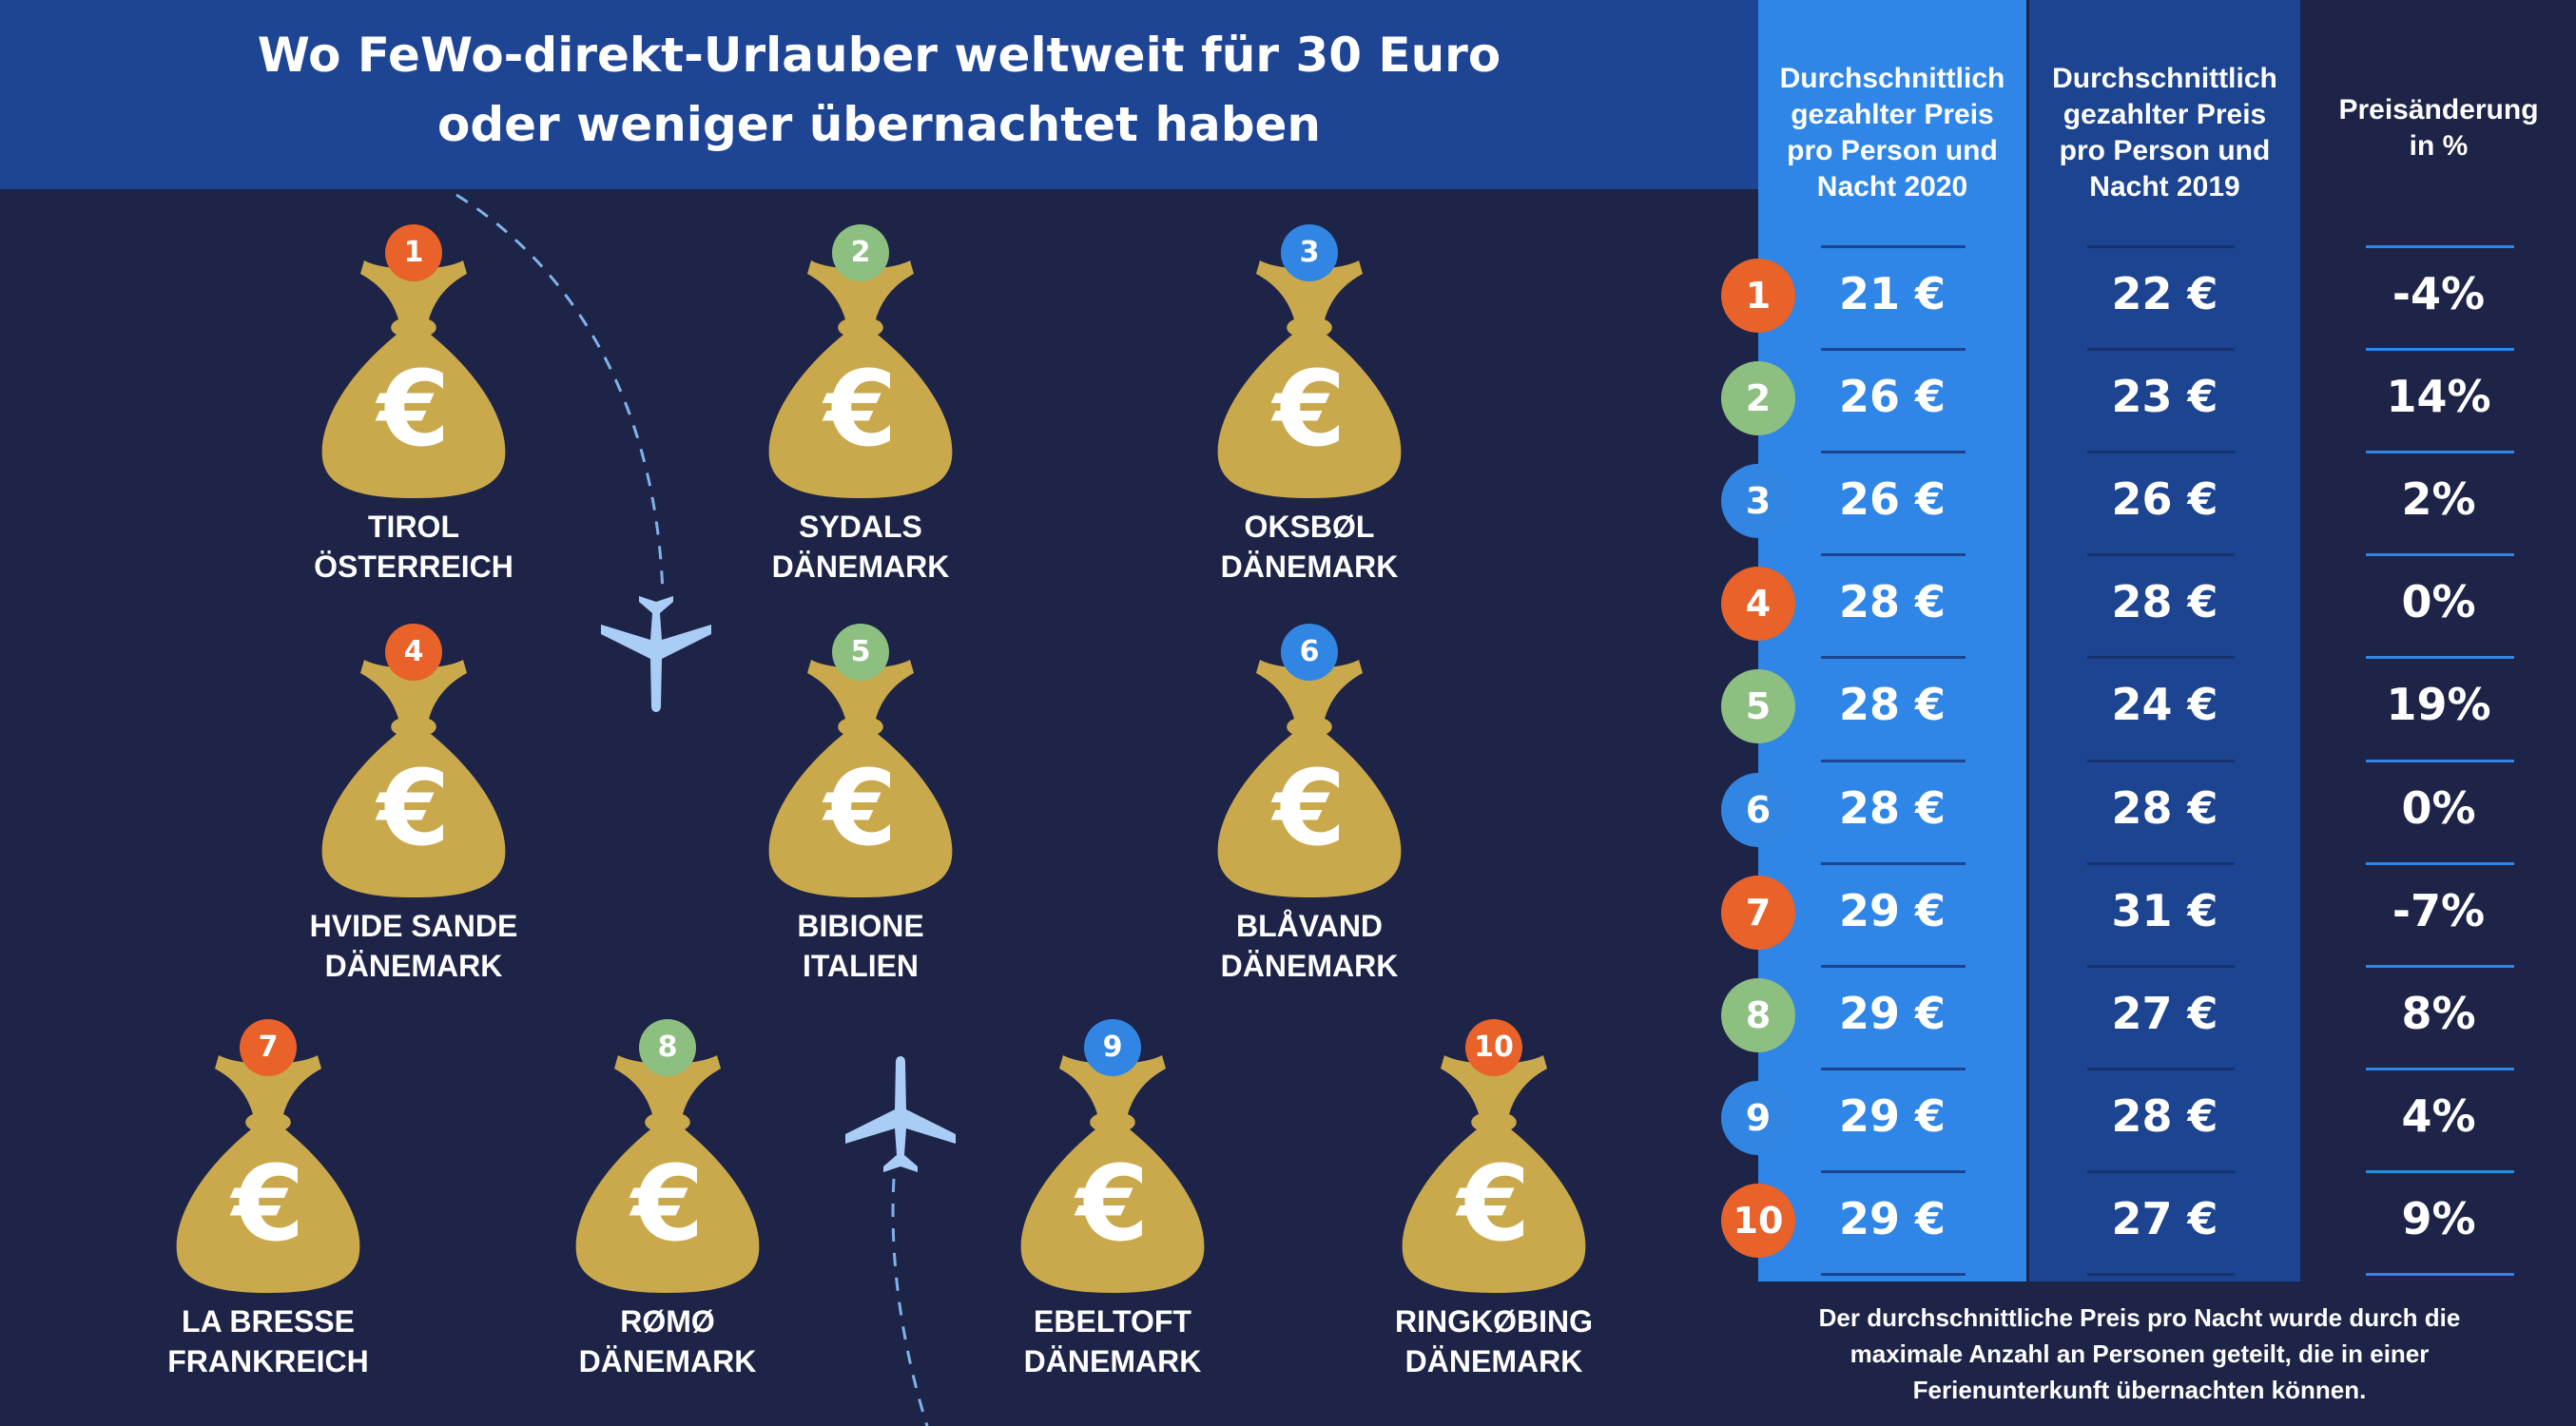  I want to click on destination-label: TIROL ÖSTERREICH, so click(413, 547).